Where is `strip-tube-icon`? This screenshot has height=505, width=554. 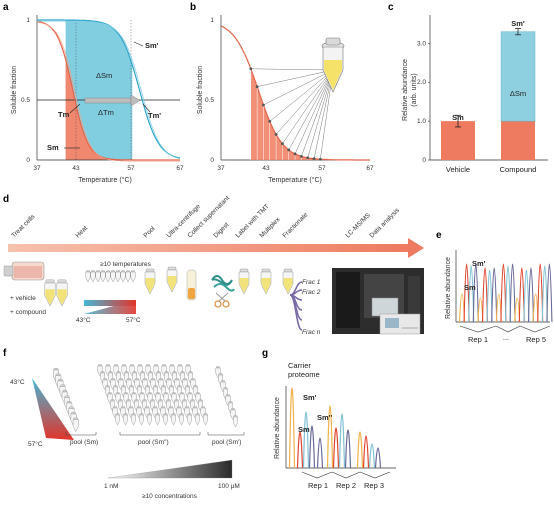
strip-tube-icon is located at coordinates (75, 425).